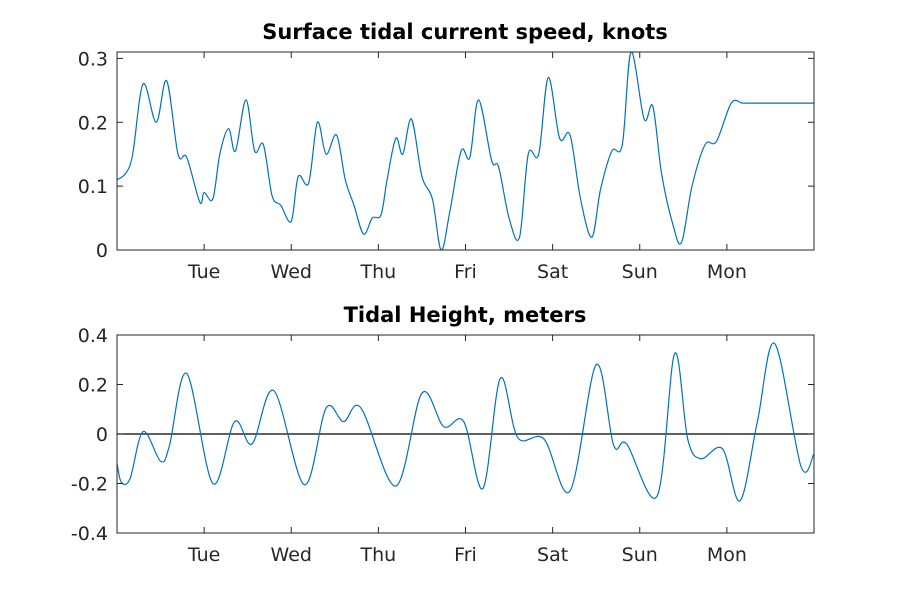 This screenshot has height=600, width=900. I want to click on tidal-height-xtick-label: Thu, so click(378, 555).